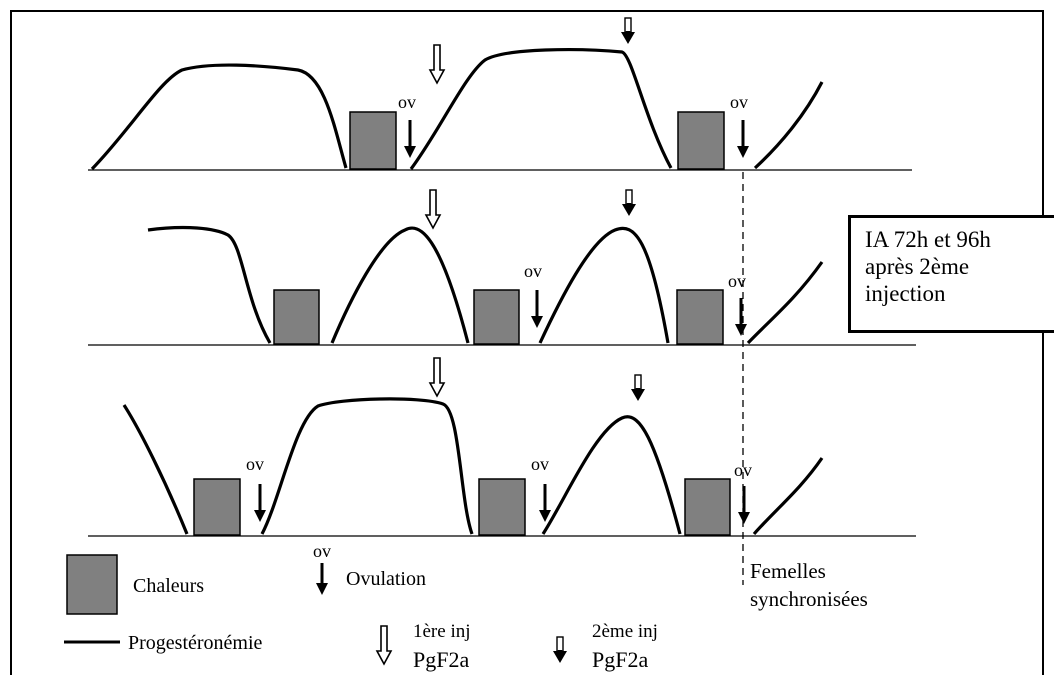  What do you see at coordinates (322, 551) in the screenshot?
I see `legend-ov-symbol: ov` at bounding box center [322, 551].